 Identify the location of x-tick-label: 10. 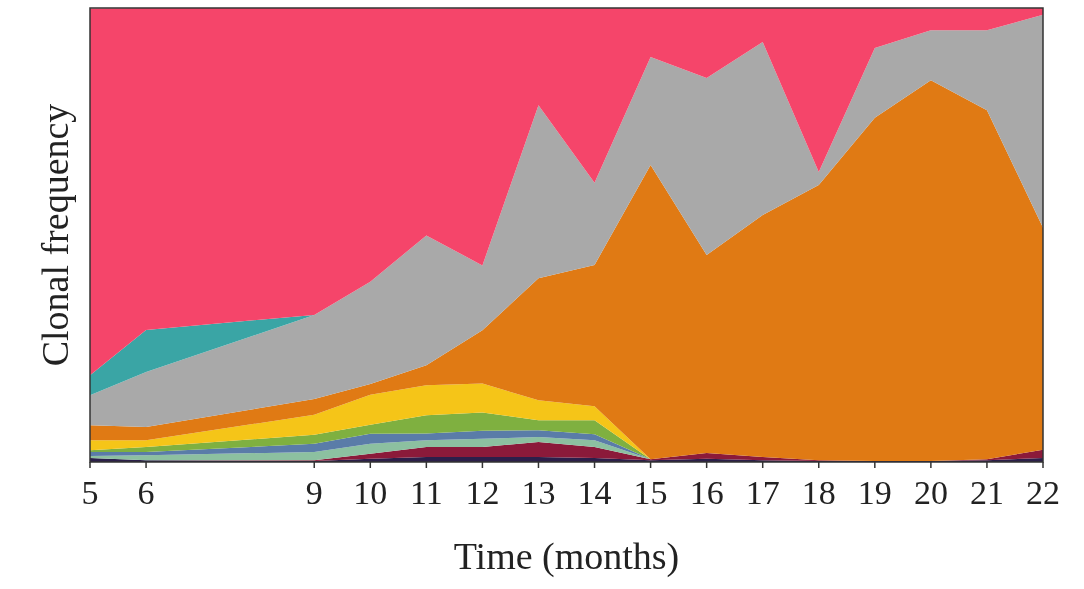
(370, 492).